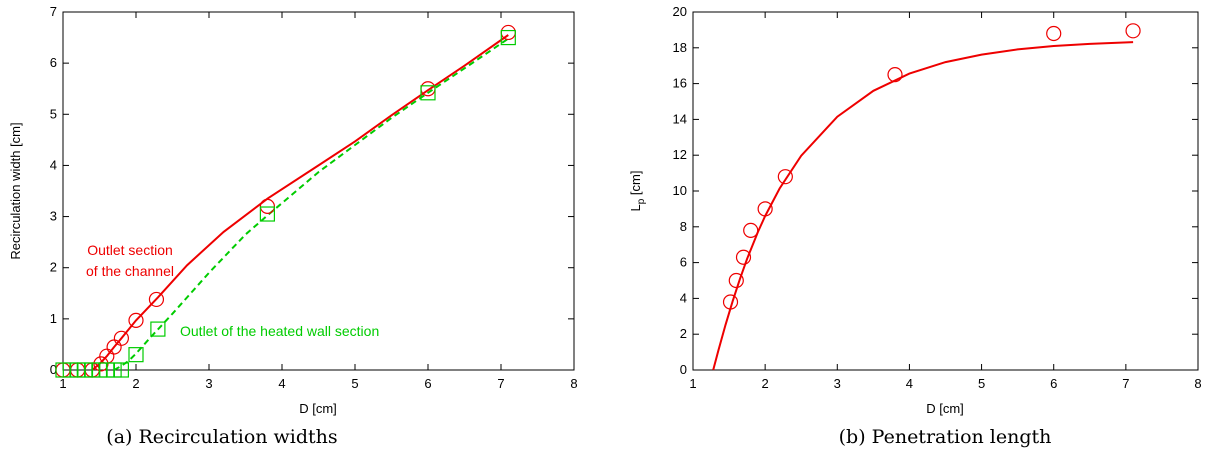  Describe the element at coordinates (680, 83) in the screenshot. I see `y-tick-label: 16` at that location.